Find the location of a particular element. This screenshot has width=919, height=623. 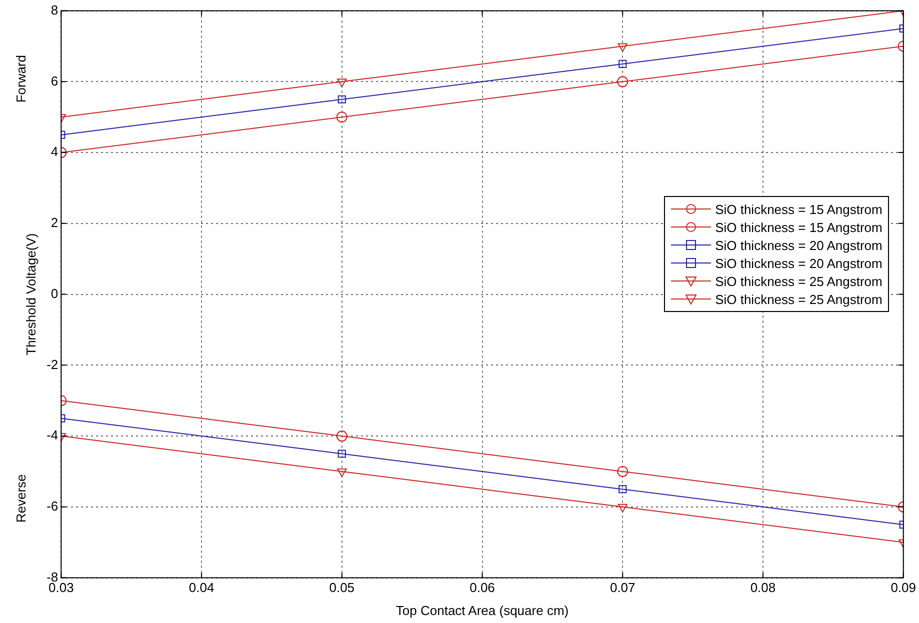

y-tick-label: 6 is located at coordinates (54, 80).